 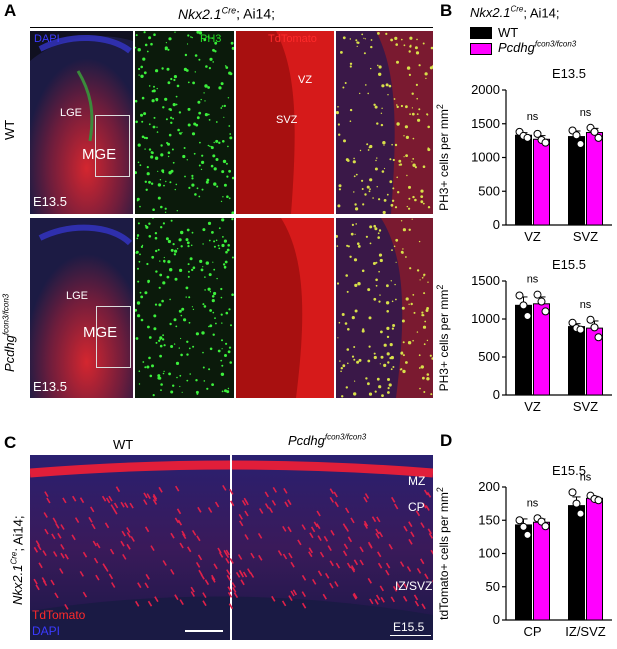 What do you see at coordinates (533, 117) in the screenshot?
I see `significance-label: ns` at bounding box center [533, 117].